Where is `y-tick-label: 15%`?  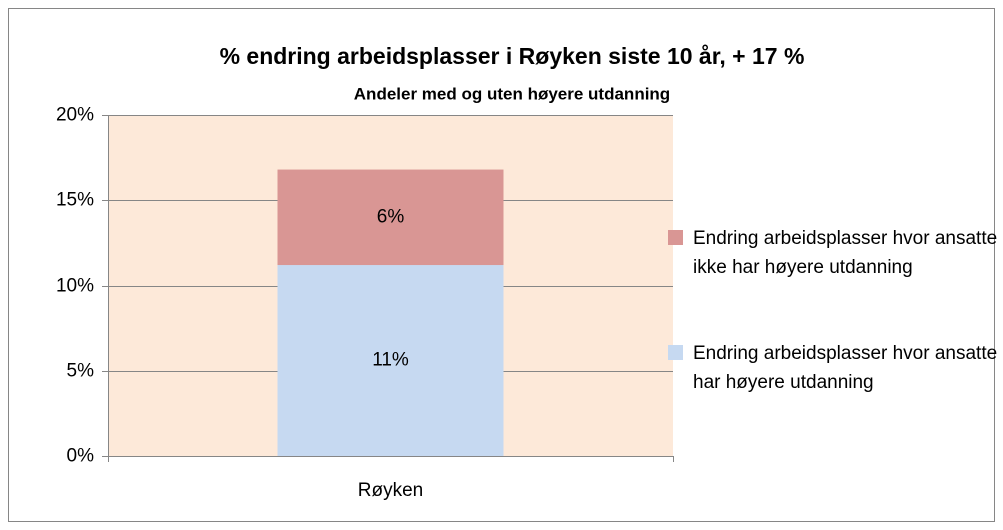 y-tick-label: 15% is located at coordinates (75, 200).